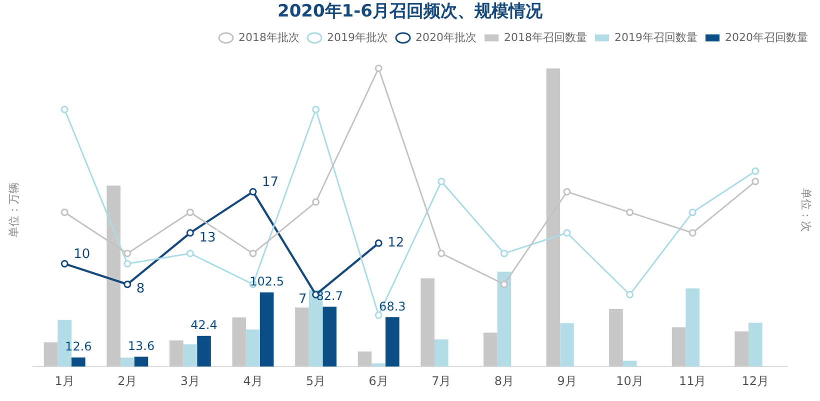  I want to click on y-axis-title: 单位：万辆, so click(13, 210).